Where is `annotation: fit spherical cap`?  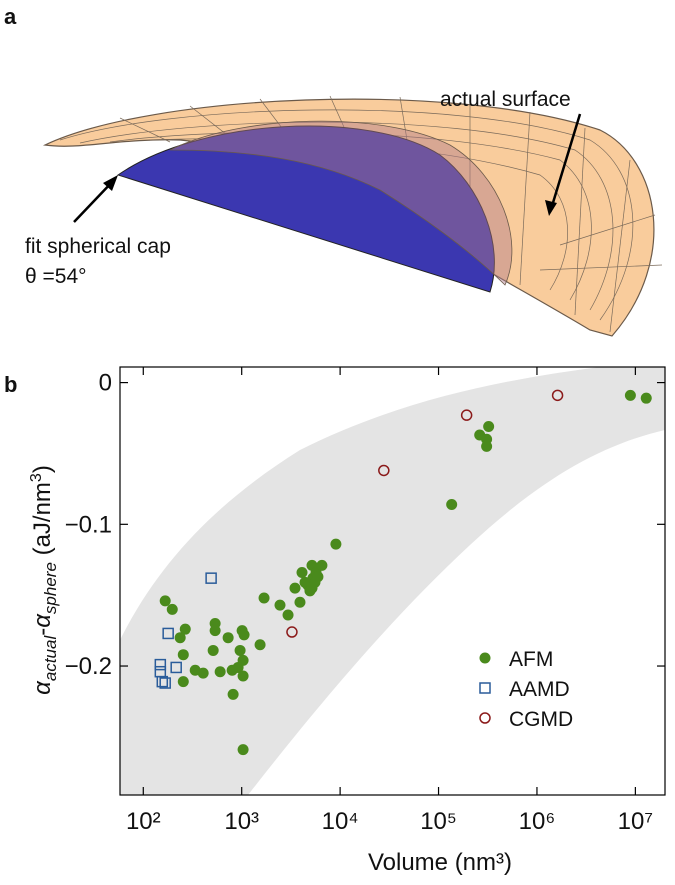 annotation: fit spherical cap is located at coordinates (98, 246).